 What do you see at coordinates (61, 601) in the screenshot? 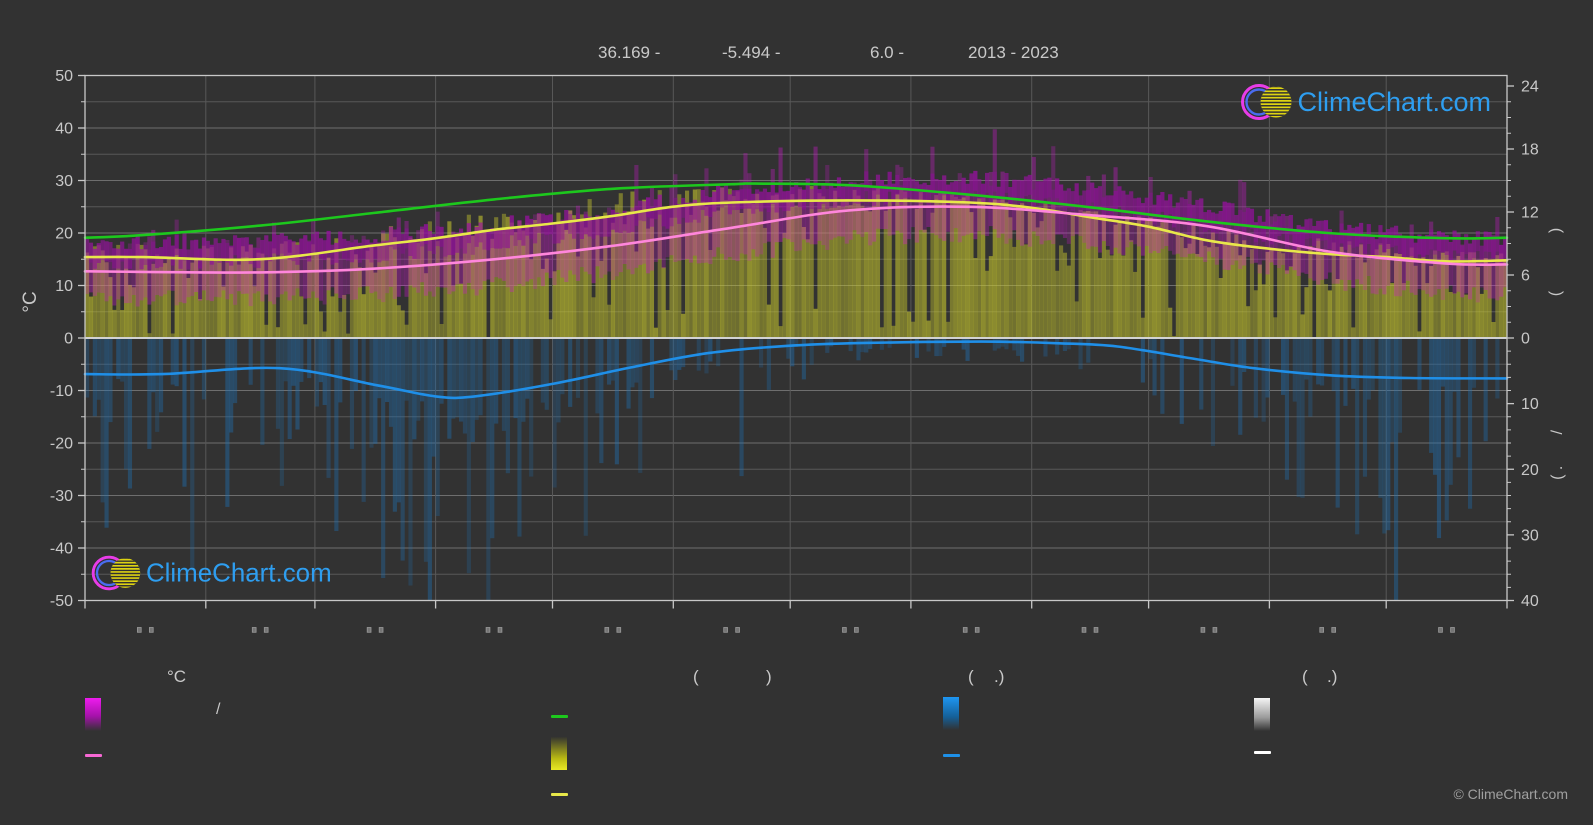
I see `left-axis-tick--50: -50` at bounding box center [61, 601].